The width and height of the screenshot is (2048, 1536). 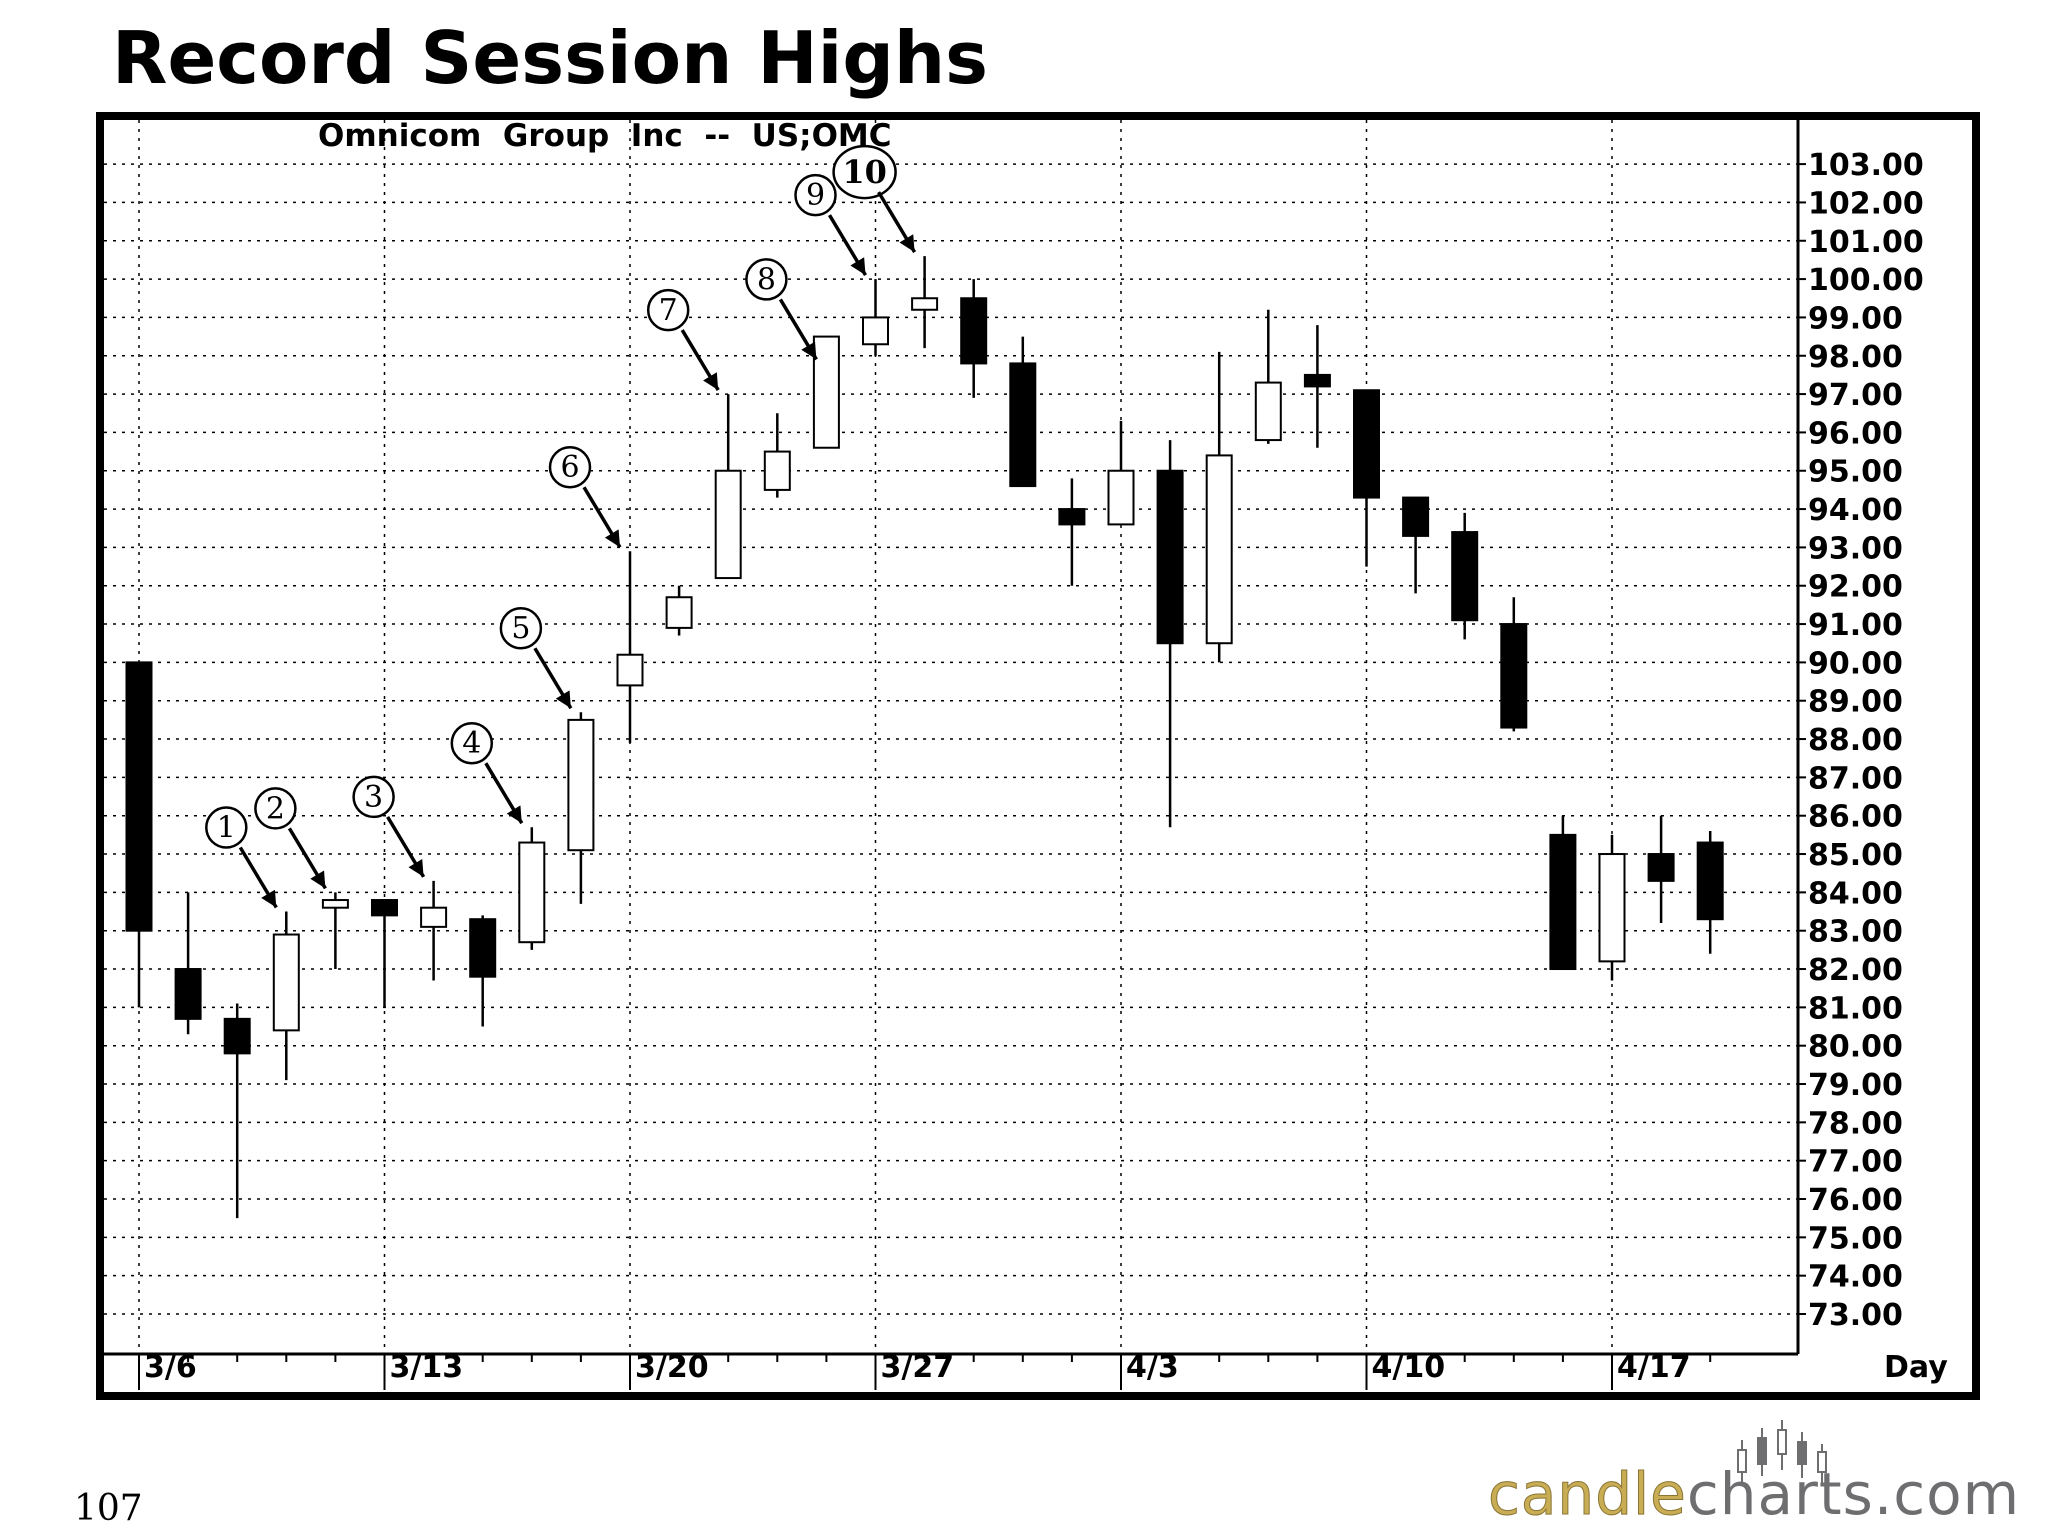 I want to click on y-tick-label: 75.00, so click(x=1855, y=1238).